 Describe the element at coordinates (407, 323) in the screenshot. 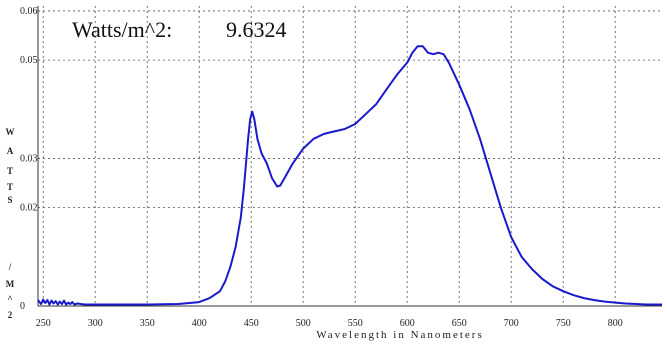

I see `x-tick-label: 600` at that location.